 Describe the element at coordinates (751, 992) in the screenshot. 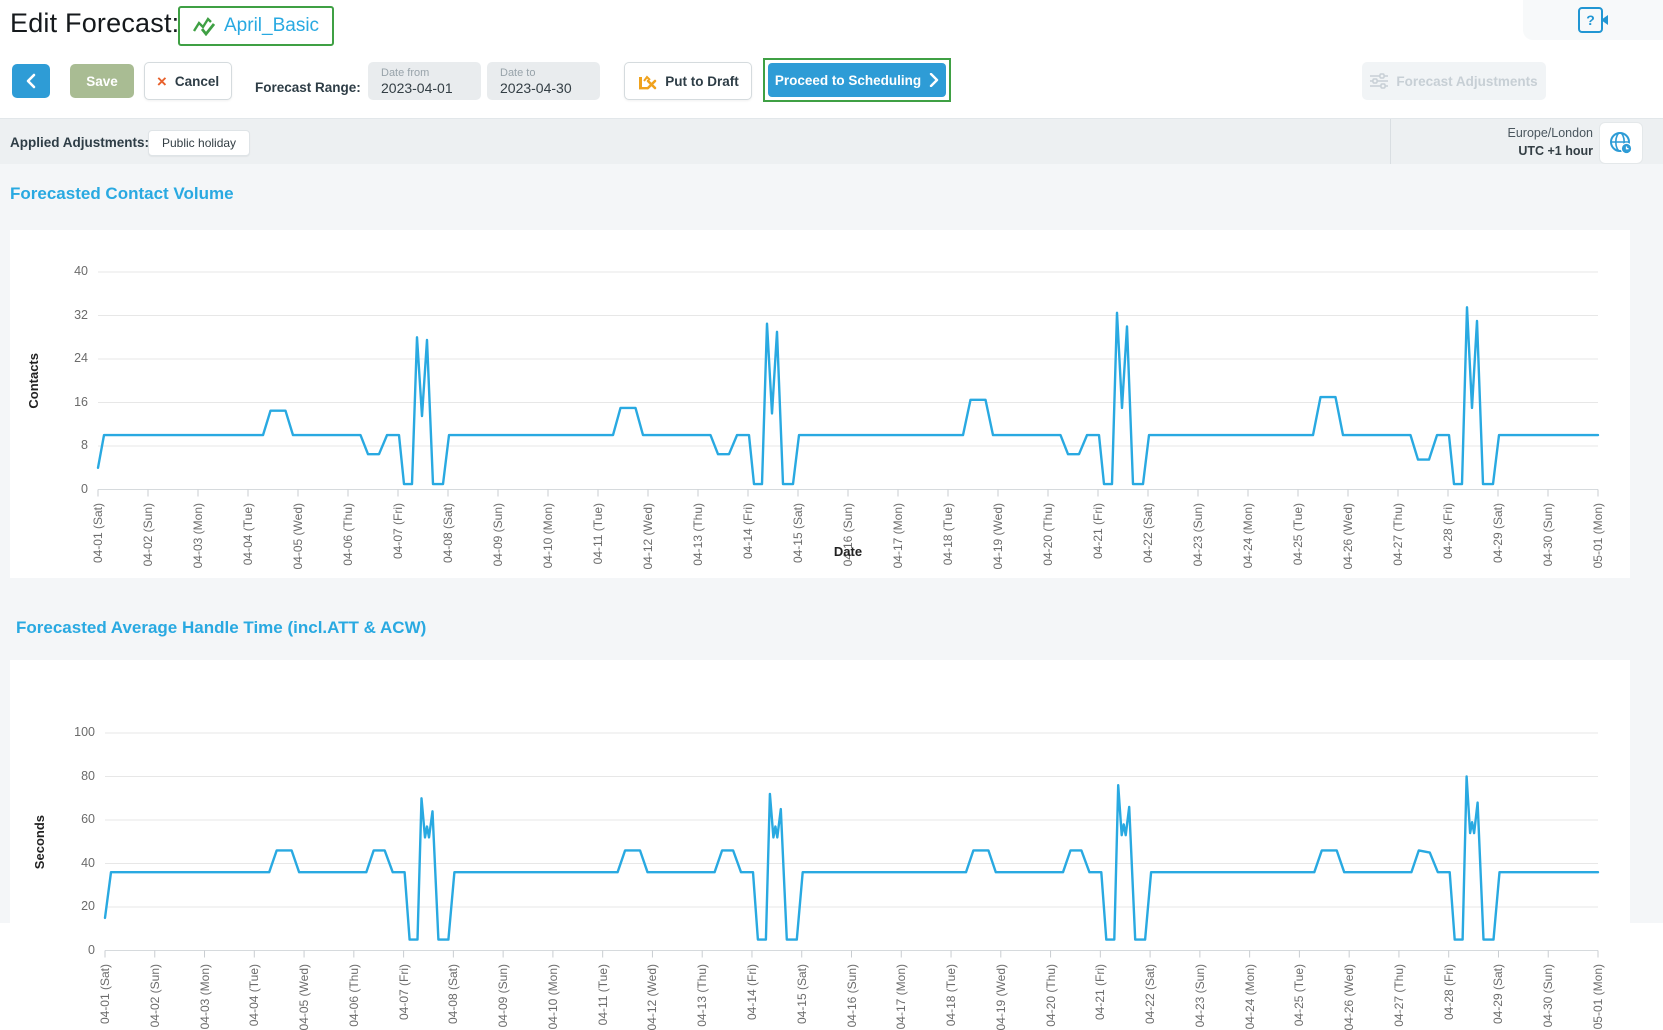

I see `x-axis-tick-label: 04-14 (Fri)` at that location.